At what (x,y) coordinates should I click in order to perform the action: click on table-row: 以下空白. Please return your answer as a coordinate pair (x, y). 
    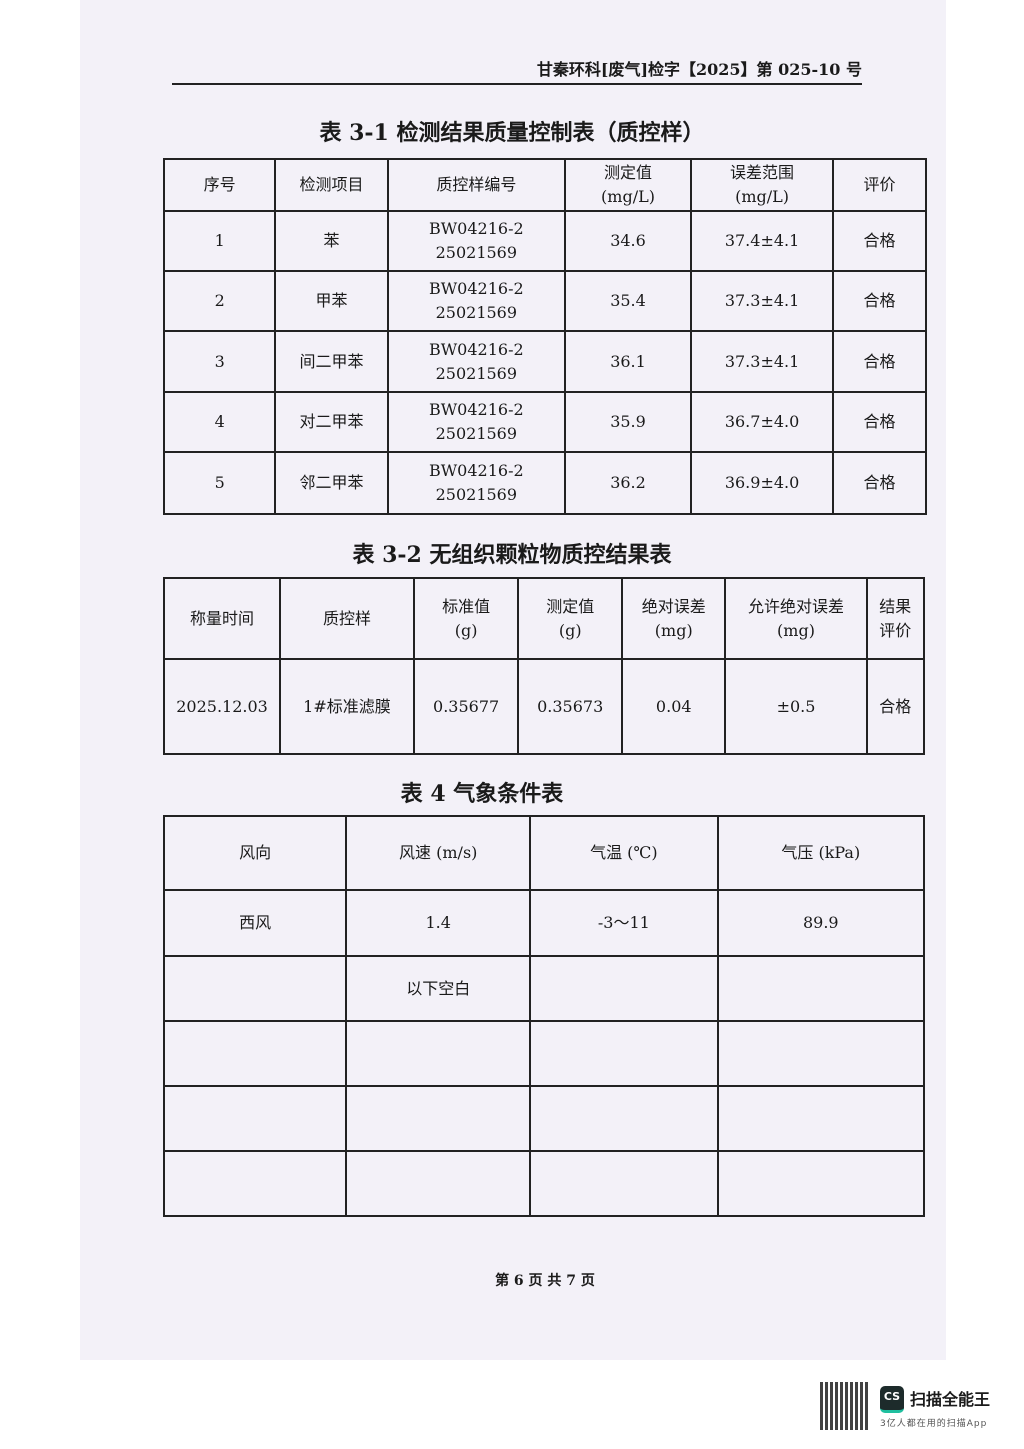
    Looking at the image, I should click on (544, 988).